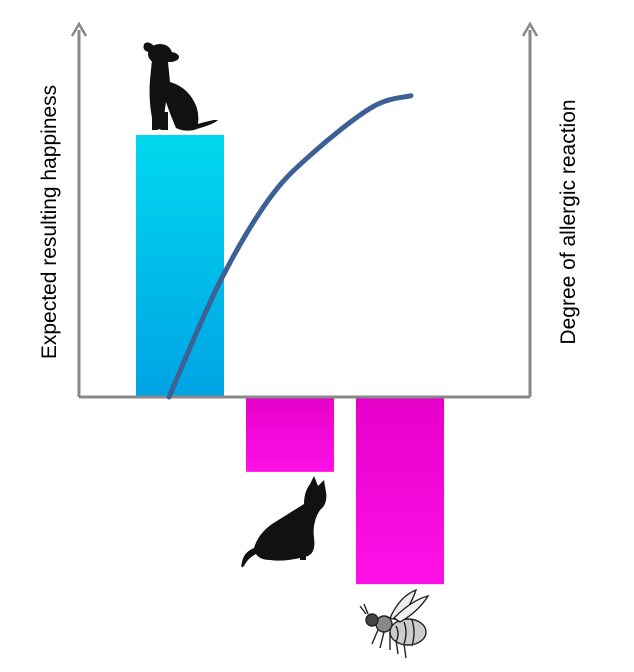 This screenshot has height=672, width=634. What do you see at coordinates (530, 29) in the screenshot?
I see `right-axis-arrow` at bounding box center [530, 29].